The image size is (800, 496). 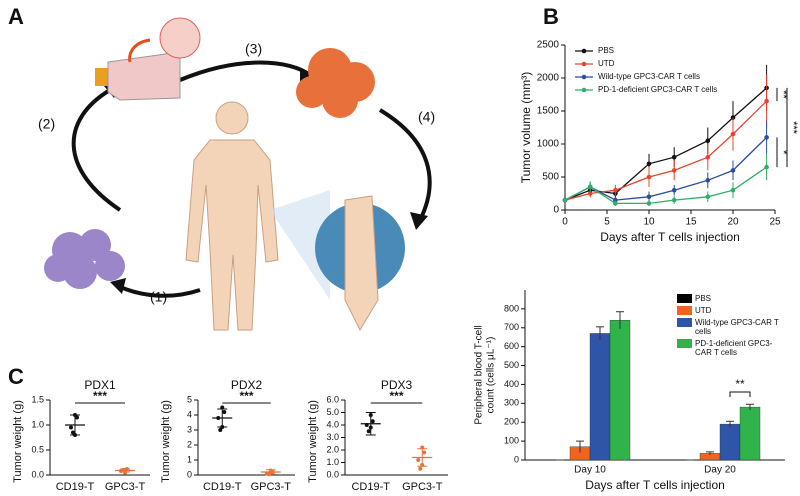 What do you see at coordinates (548, 144) in the screenshot?
I see `y-tick-label: 1000` at bounding box center [548, 144].